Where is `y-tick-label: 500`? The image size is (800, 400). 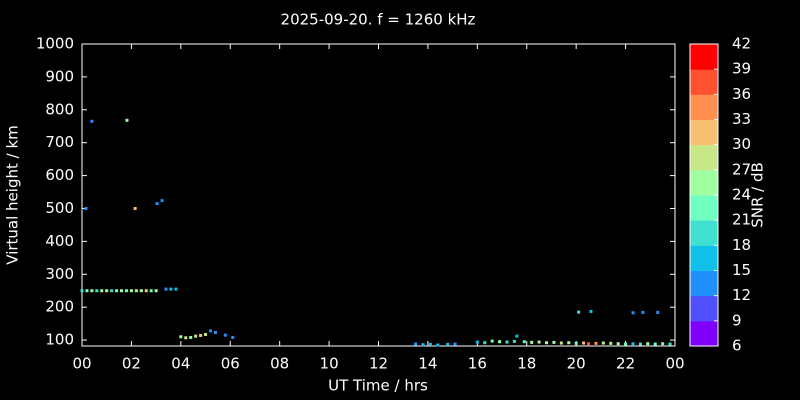
y-tick-label: 500 is located at coordinates (59, 208).